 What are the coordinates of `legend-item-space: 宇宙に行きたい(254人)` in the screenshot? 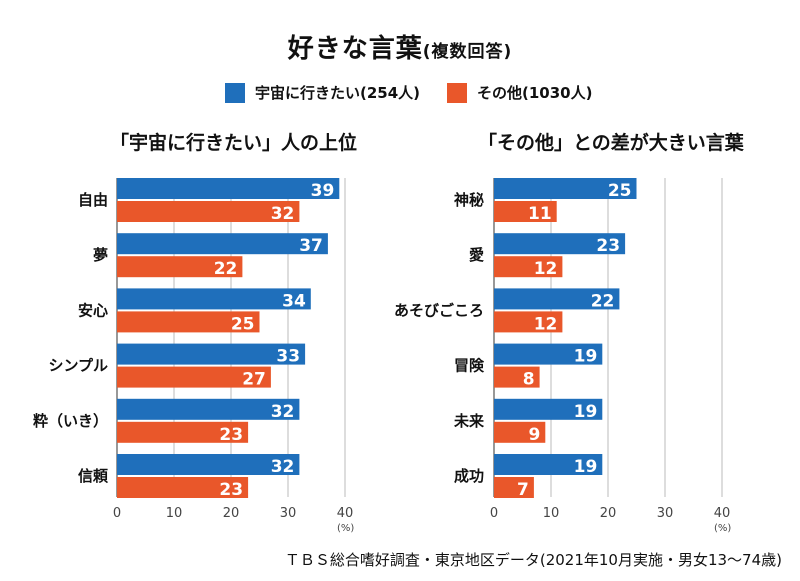 It's located at (322, 92).